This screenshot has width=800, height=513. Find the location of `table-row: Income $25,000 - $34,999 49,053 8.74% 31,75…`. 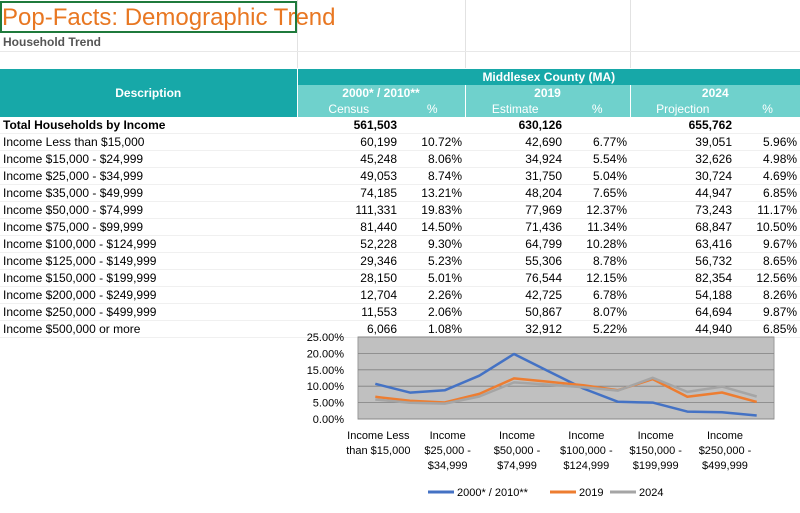

table-row: Income $25,000 - $34,999 49,053 8.74% 31,75… is located at coordinates (400, 176).